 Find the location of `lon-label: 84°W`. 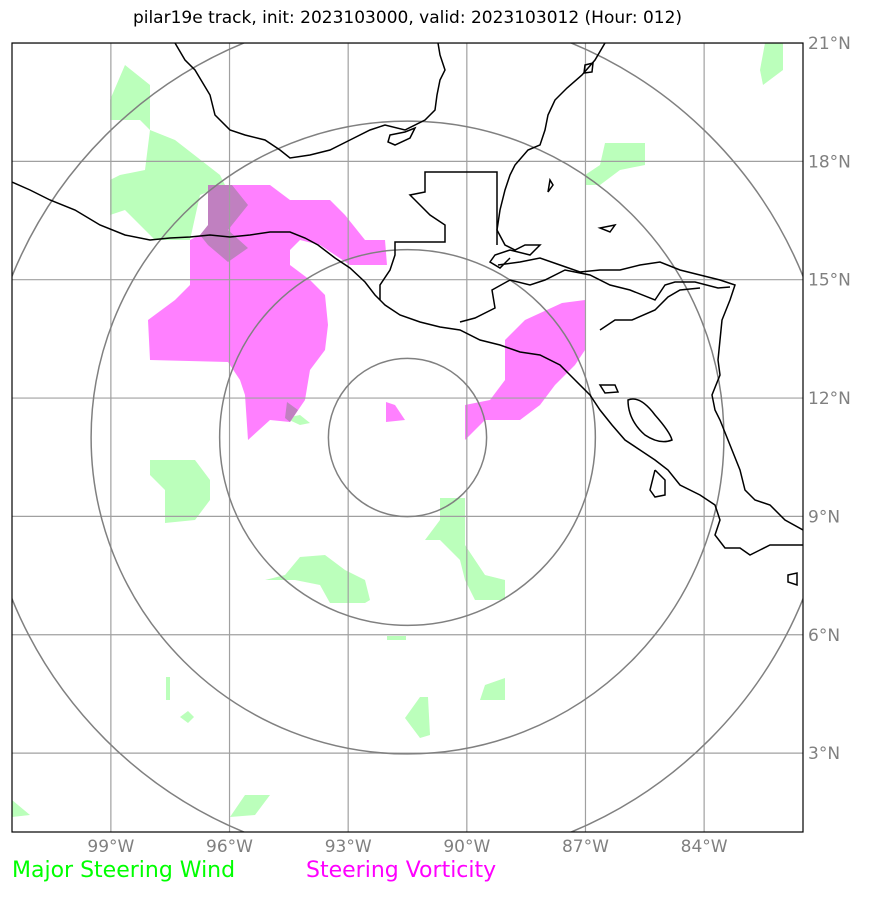

lon-label: 84°W is located at coordinates (704, 847).